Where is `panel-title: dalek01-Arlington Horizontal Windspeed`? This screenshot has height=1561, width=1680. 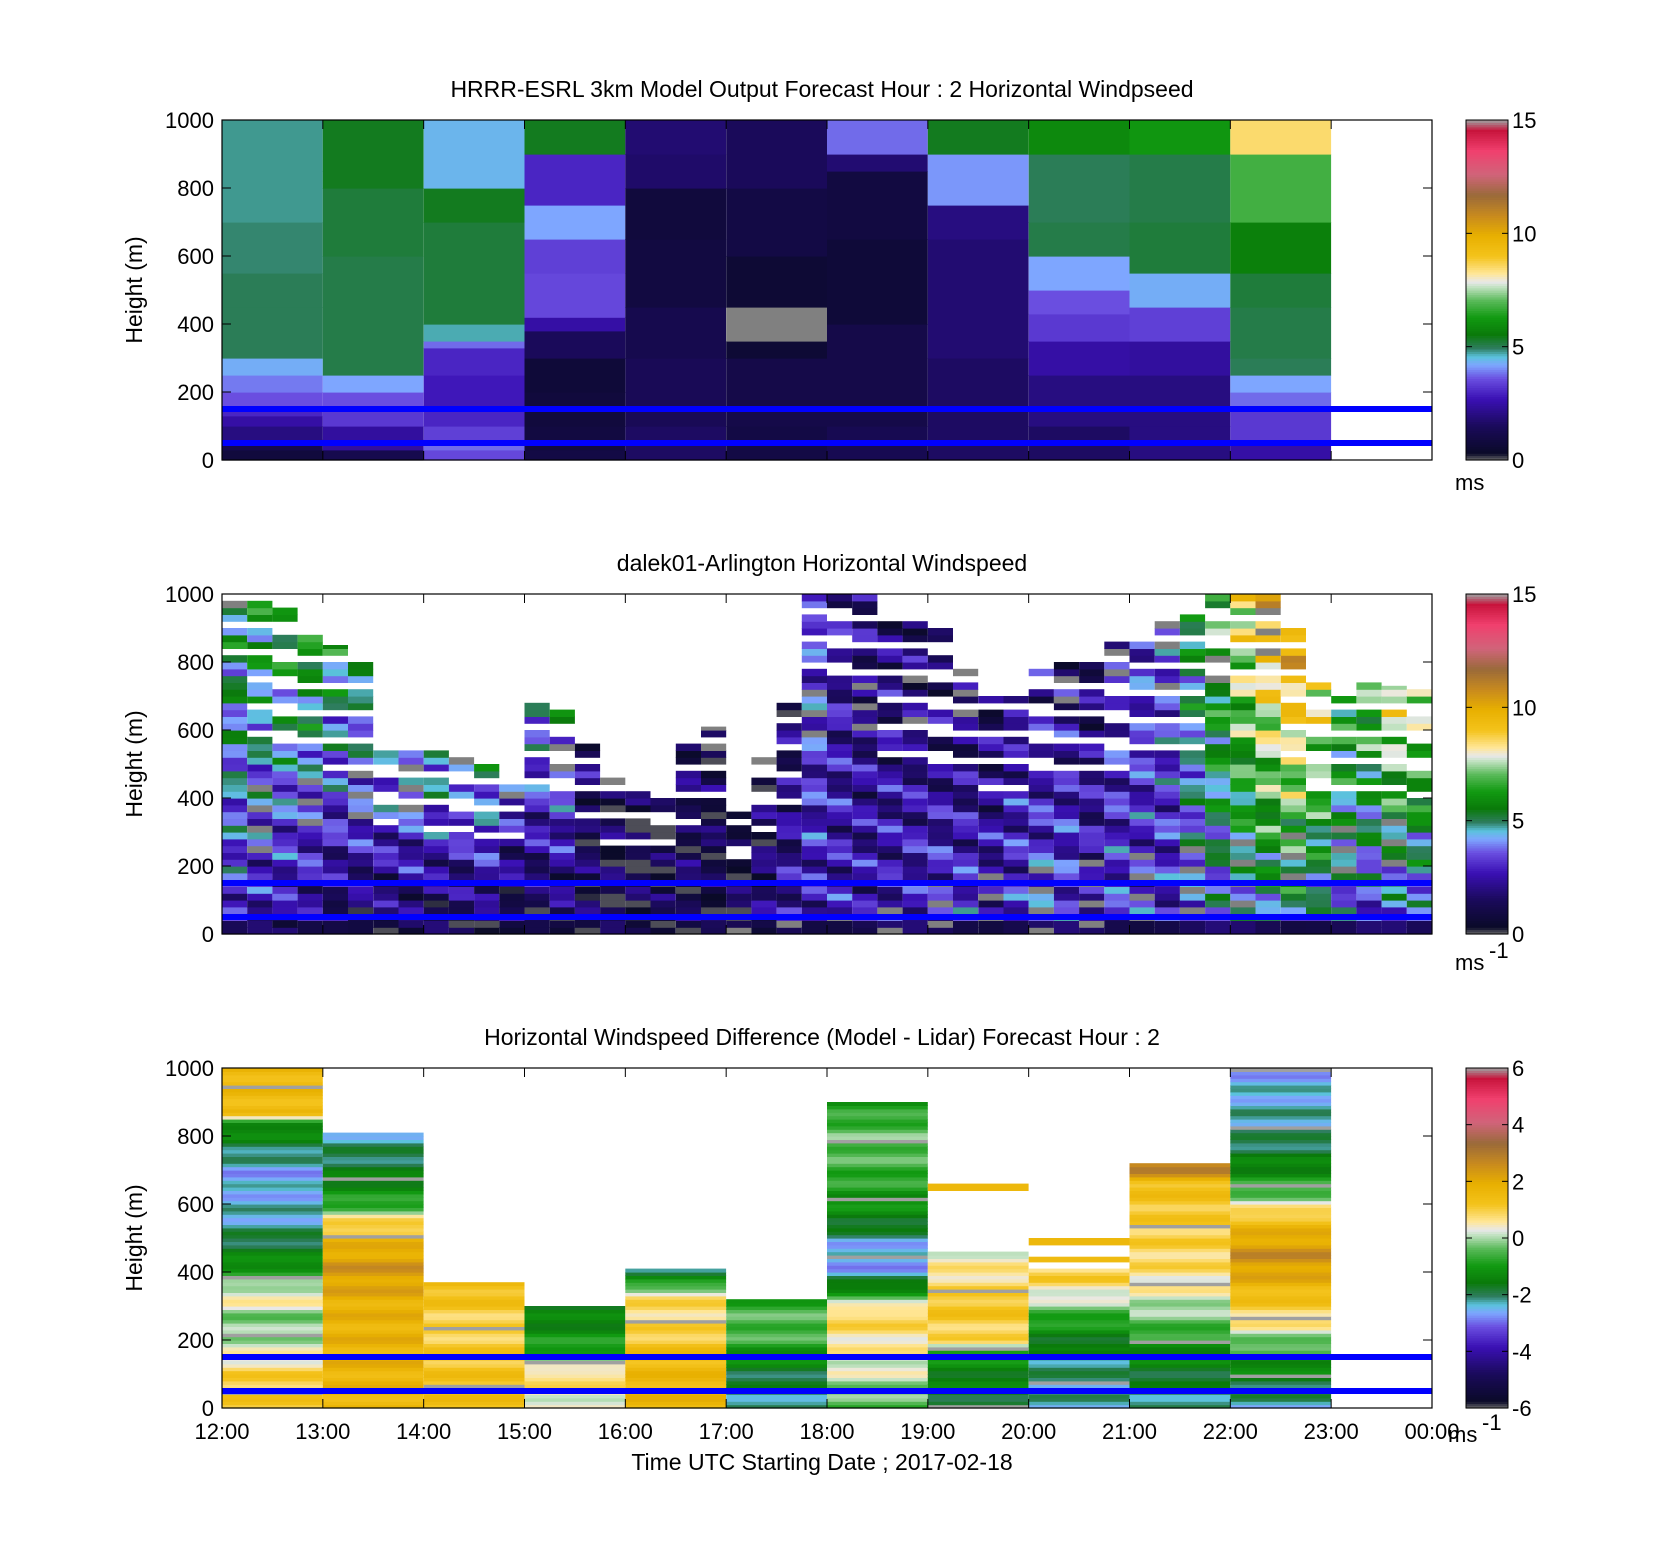 panel-title: dalek01-Arlington Horizontal Windspeed is located at coordinates (822, 563).